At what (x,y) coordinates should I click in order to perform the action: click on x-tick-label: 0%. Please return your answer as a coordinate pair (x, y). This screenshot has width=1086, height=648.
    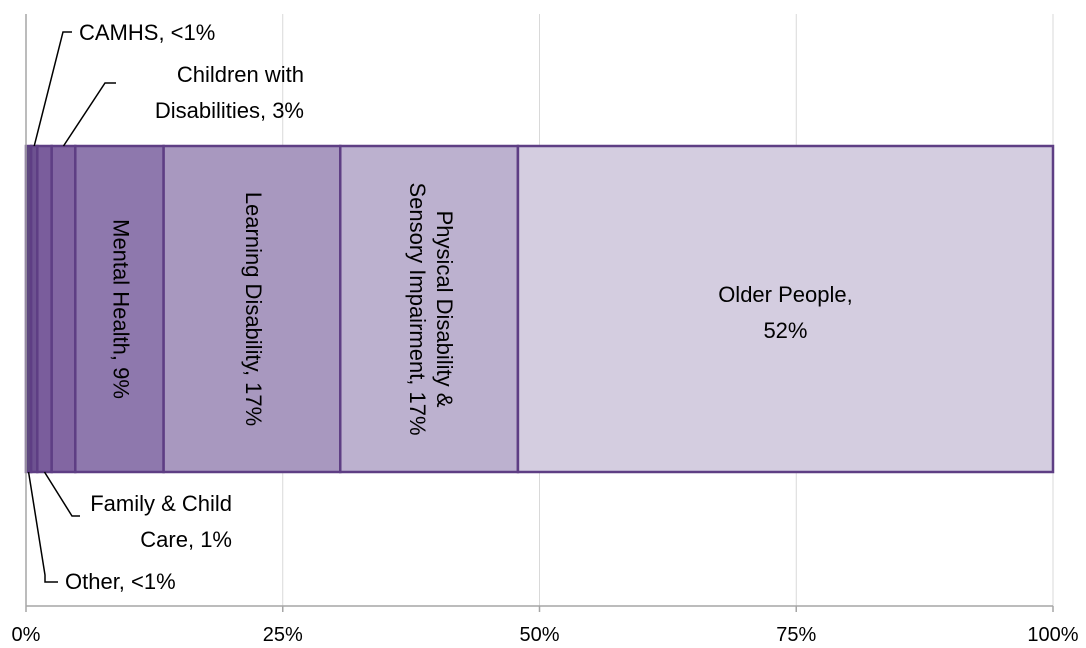
    Looking at the image, I should click on (26, 635).